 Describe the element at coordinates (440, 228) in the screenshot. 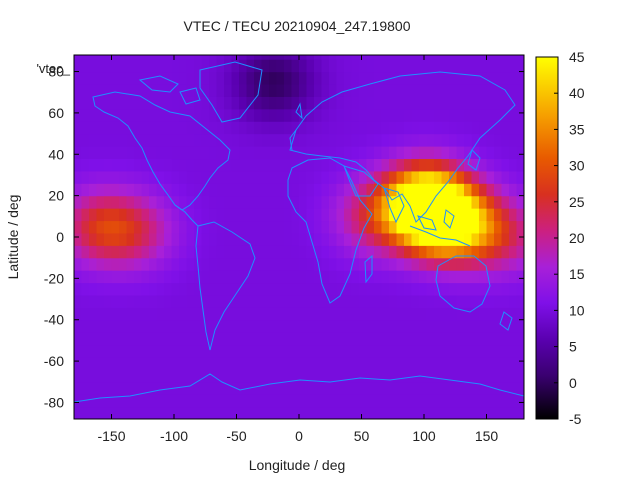

I see `coastline-indonesia` at that location.